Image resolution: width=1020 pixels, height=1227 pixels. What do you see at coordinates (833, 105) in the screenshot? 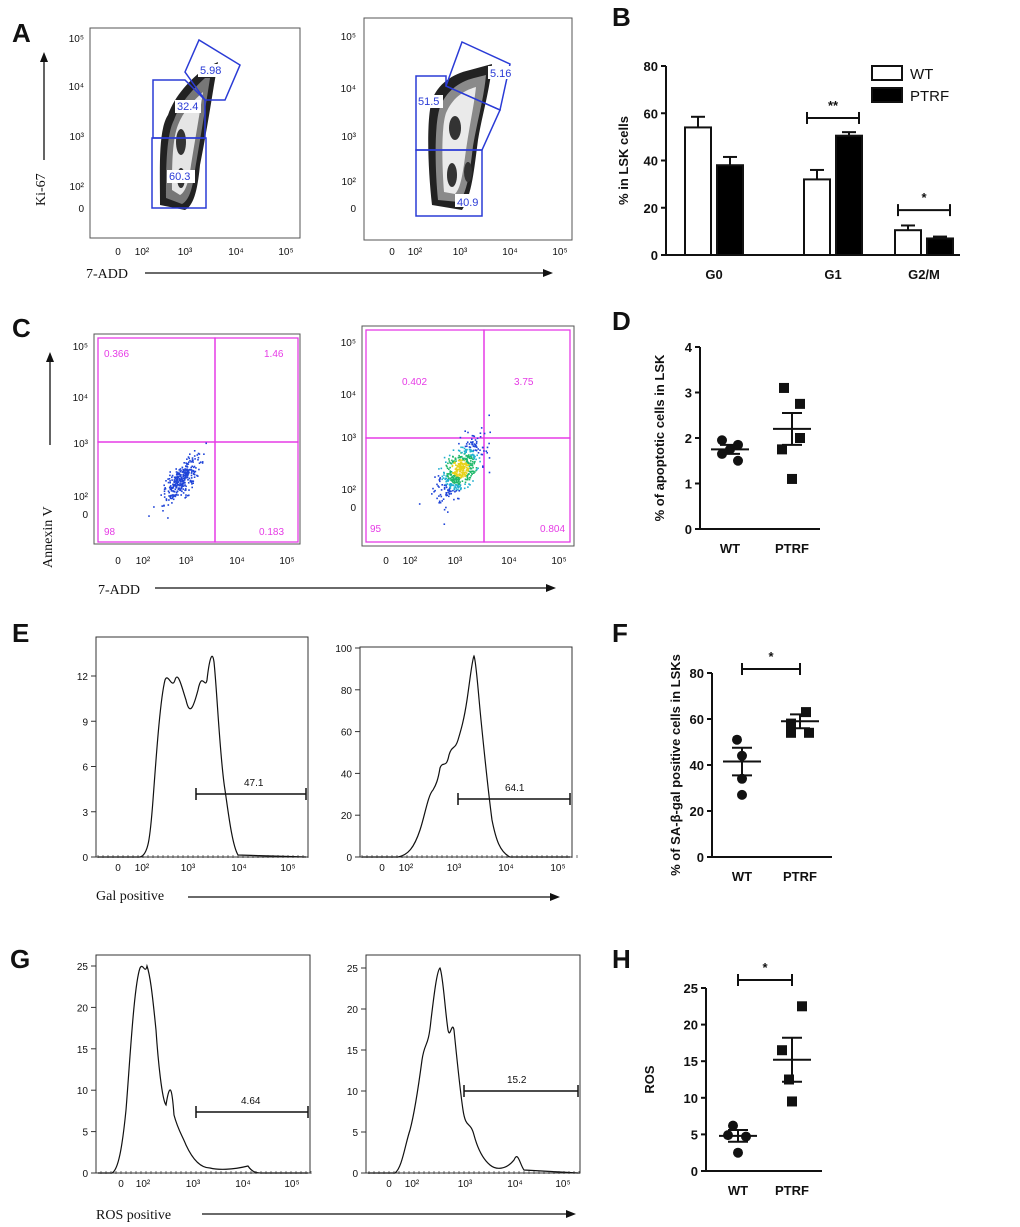
I see `significance-marker: **` at bounding box center [833, 105].